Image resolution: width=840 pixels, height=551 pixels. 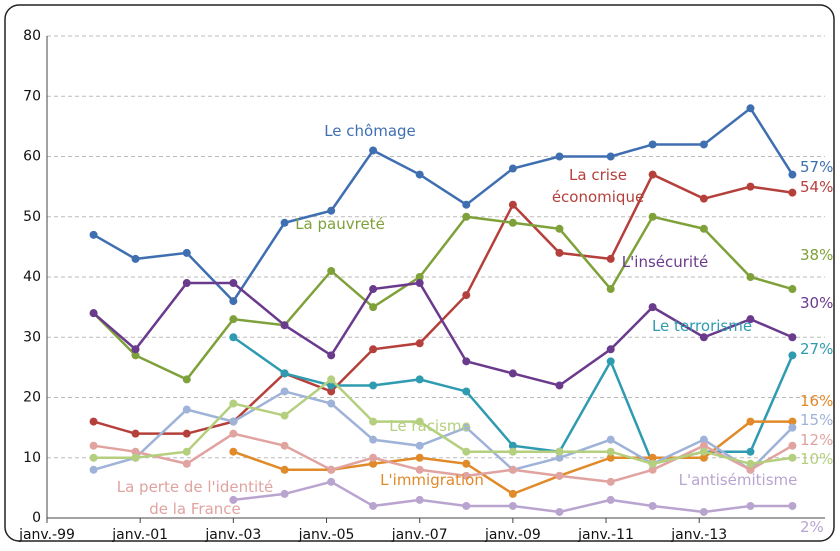 I want to click on value-label: 30%, so click(x=817, y=303).